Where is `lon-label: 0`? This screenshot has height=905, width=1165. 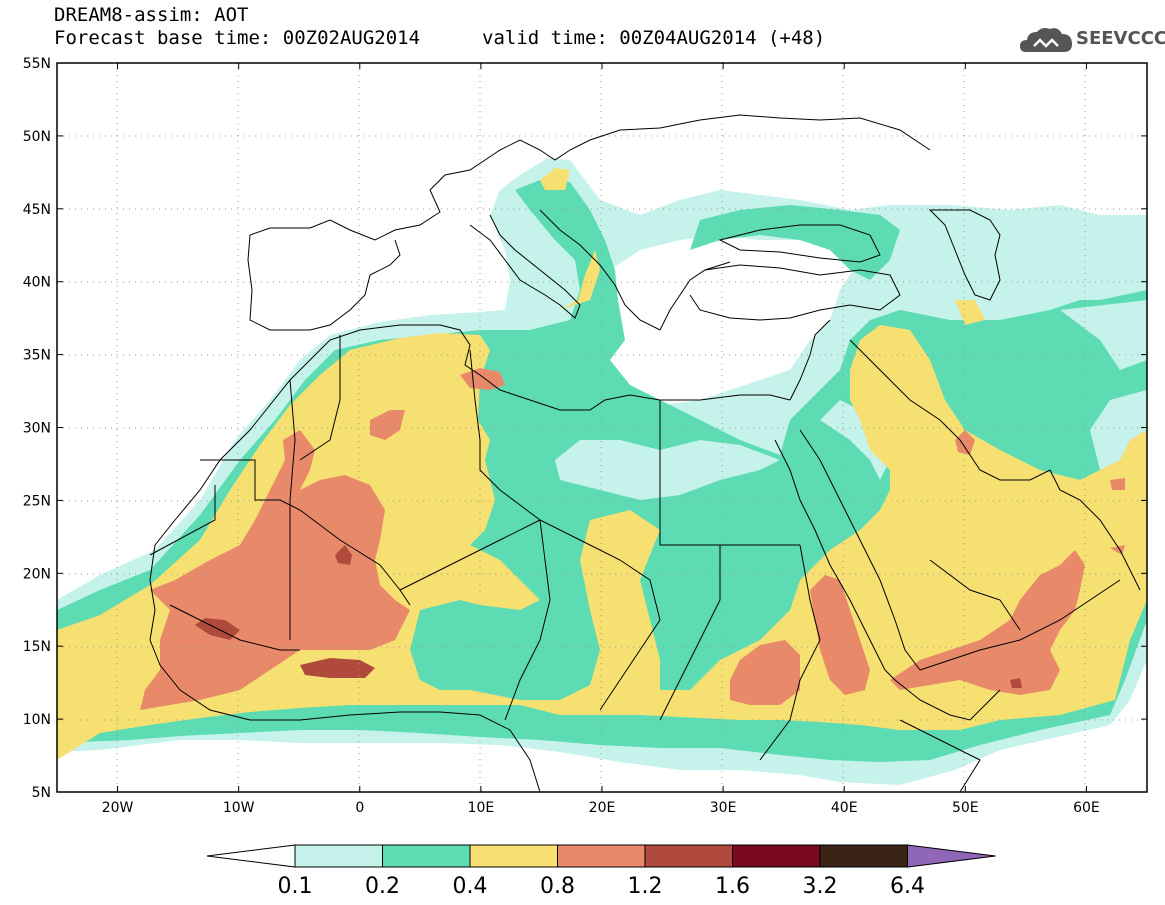 lon-label: 0 is located at coordinates (359, 808).